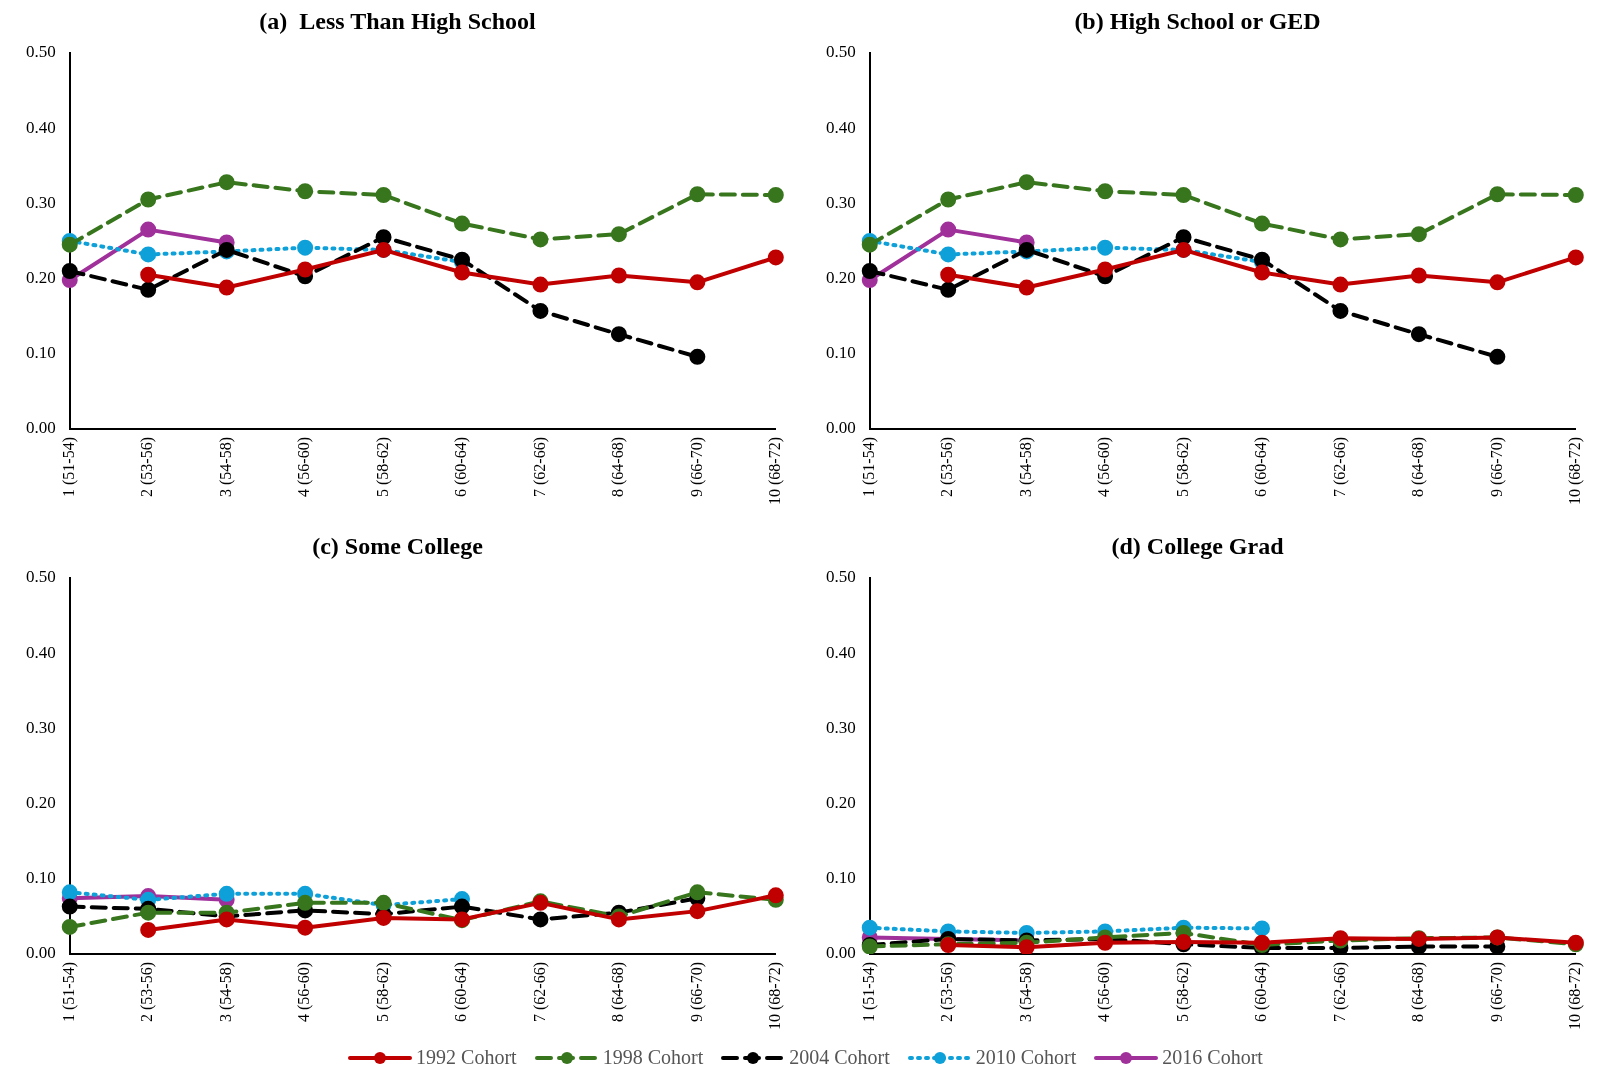 This screenshot has height=1090, width=1611. What do you see at coordinates (1212, 1057) in the screenshot?
I see `legend-label: 2016 Cohort` at bounding box center [1212, 1057].